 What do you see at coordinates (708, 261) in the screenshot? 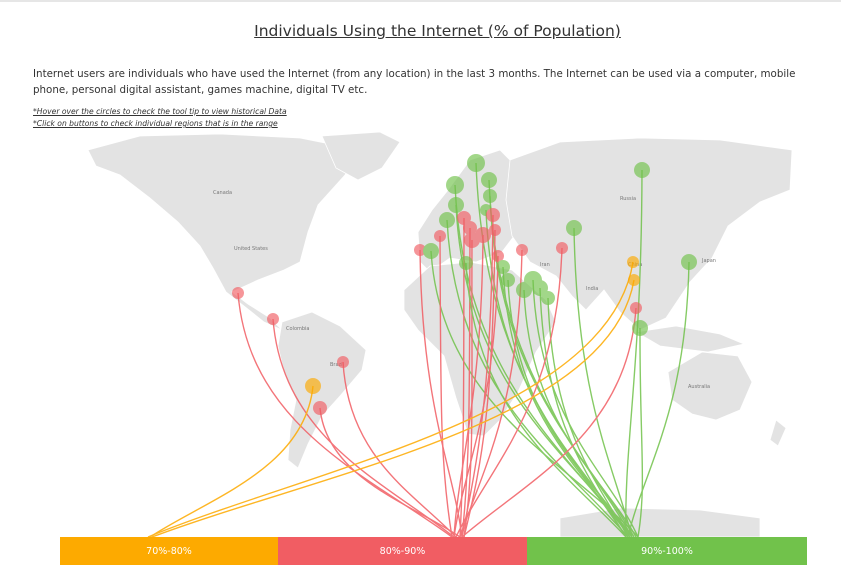
I see `label-japan: Japan` at bounding box center [708, 261].